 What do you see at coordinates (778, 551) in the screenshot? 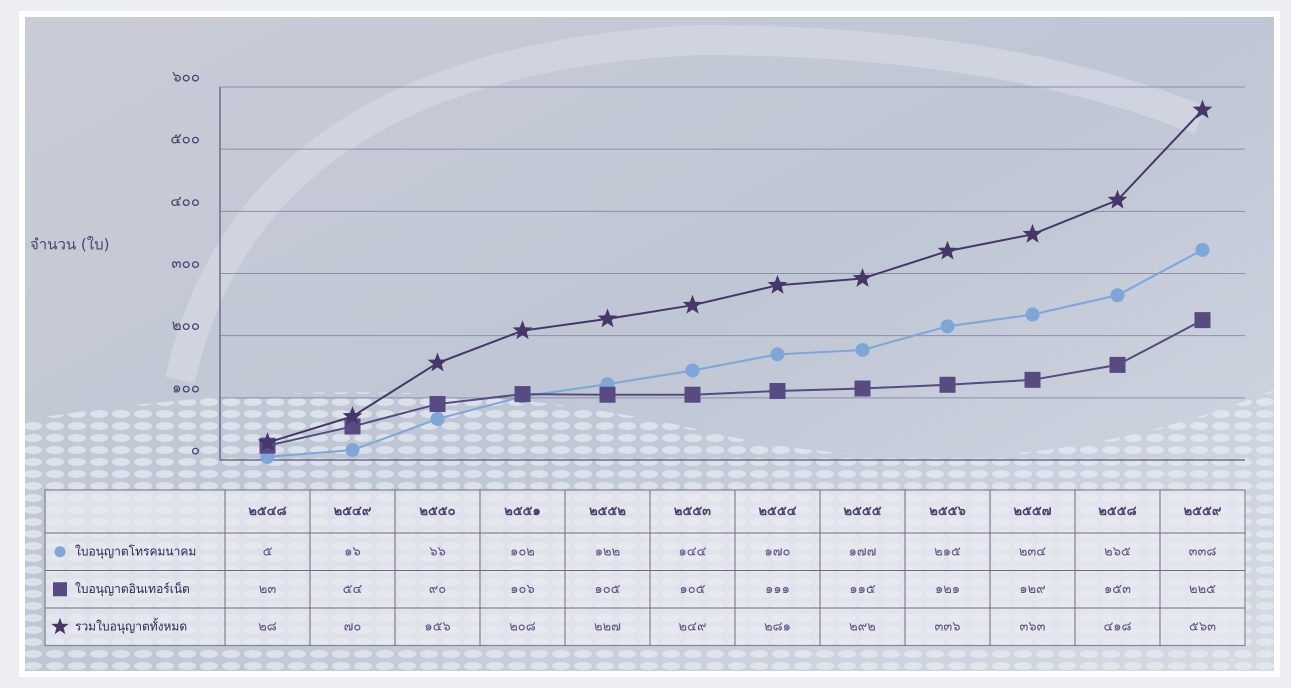
I see `data-label: ๑๗๐` at bounding box center [778, 551].